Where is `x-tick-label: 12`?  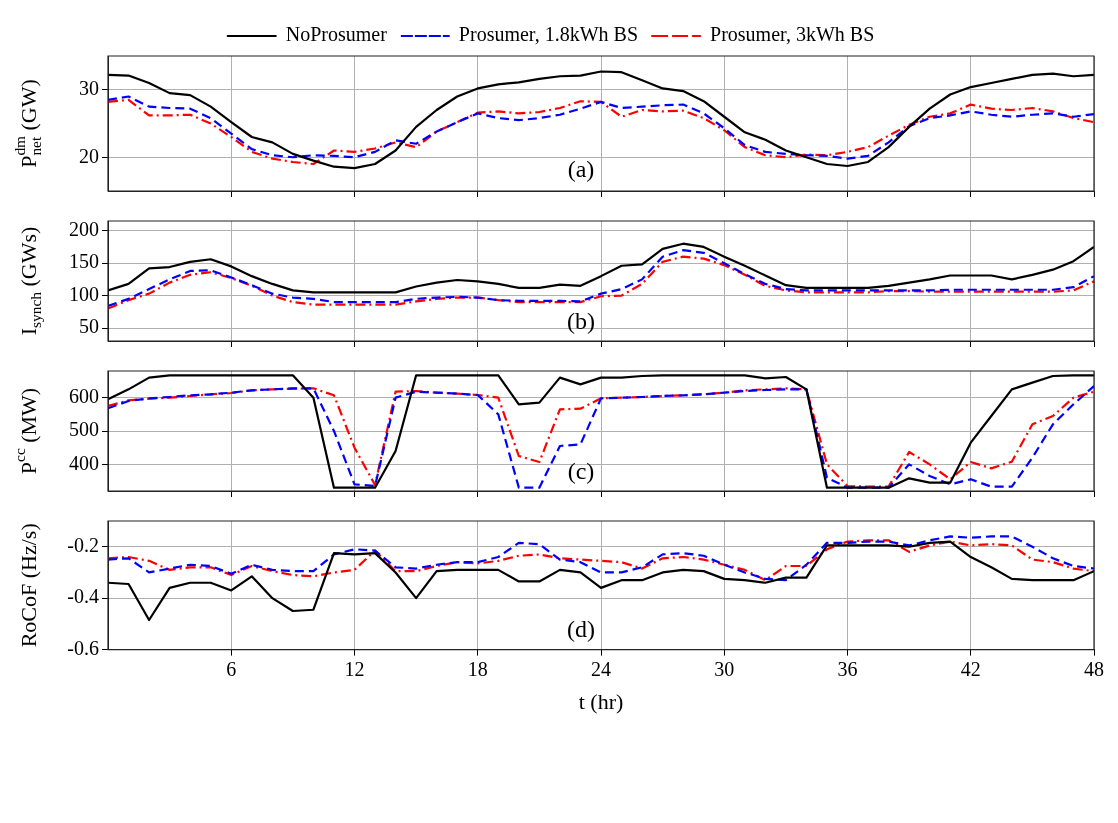
x-tick-label: 12 is located at coordinates (354, 668).